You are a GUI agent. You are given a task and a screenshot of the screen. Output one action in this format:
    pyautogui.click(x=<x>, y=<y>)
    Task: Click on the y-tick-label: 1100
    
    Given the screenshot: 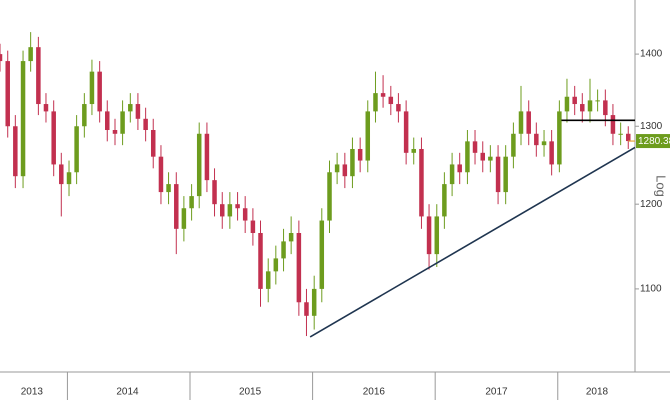 What is the action you would take?
    pyautogui.click(x=651, y=289)
    